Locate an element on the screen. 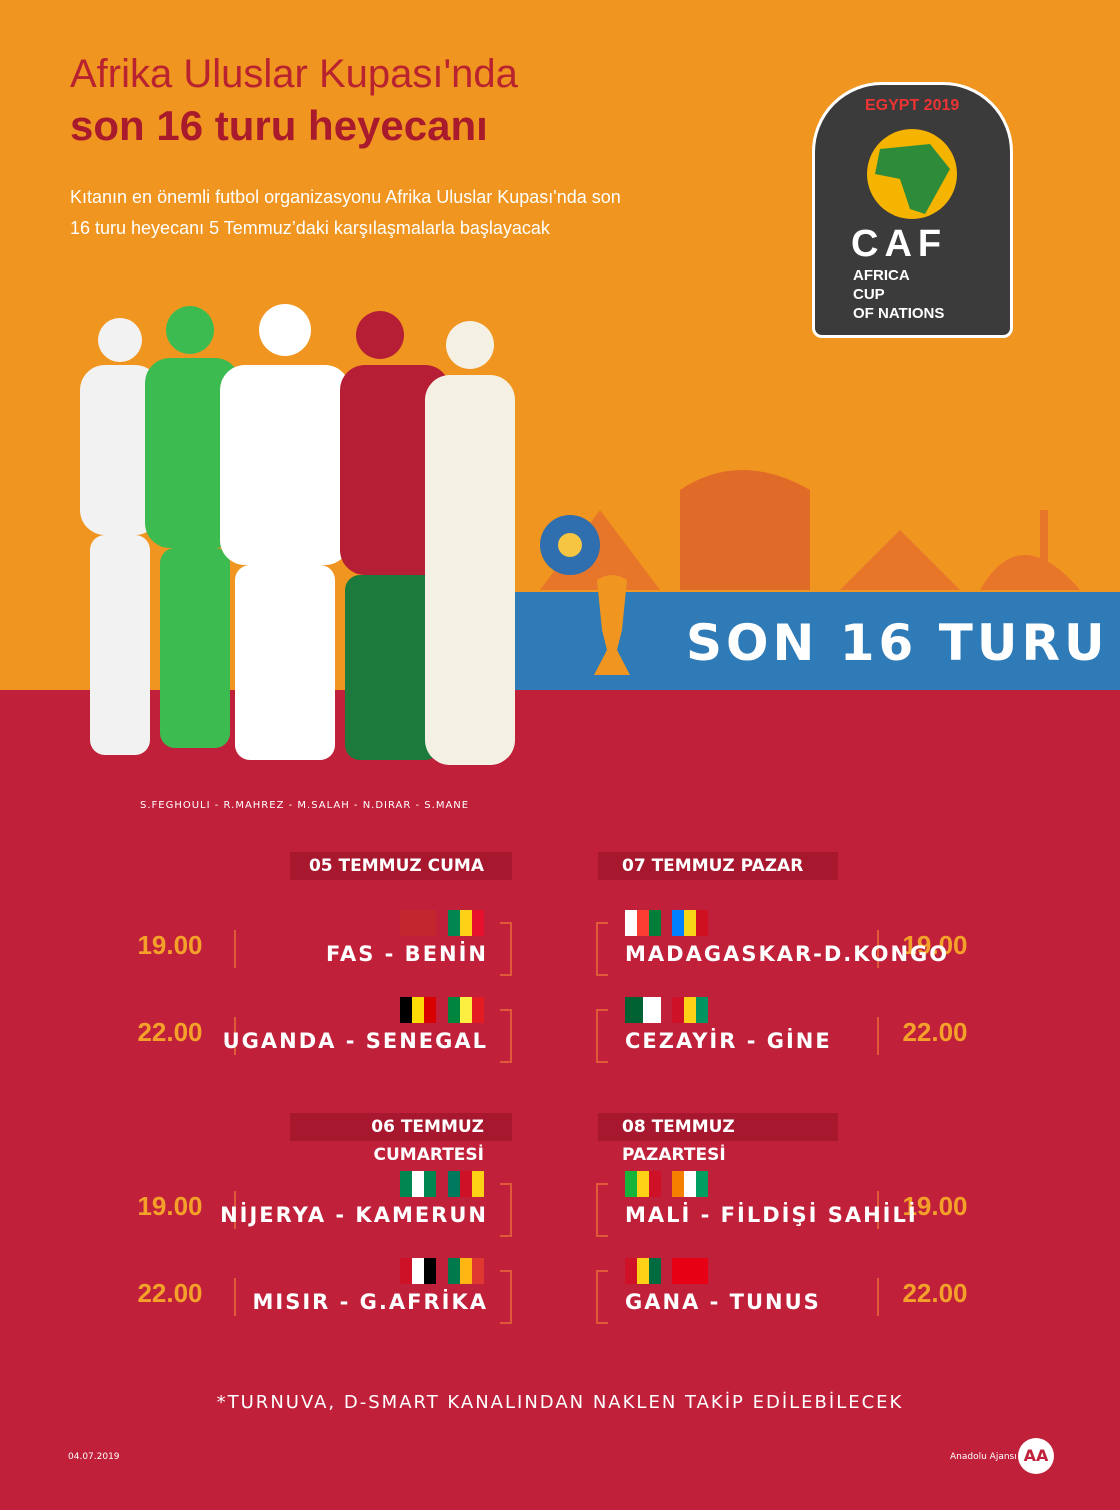 The image size is (1120, 1510). match-teams: MISIR - G.AFRİKA is located at coordinates (370, 1302).